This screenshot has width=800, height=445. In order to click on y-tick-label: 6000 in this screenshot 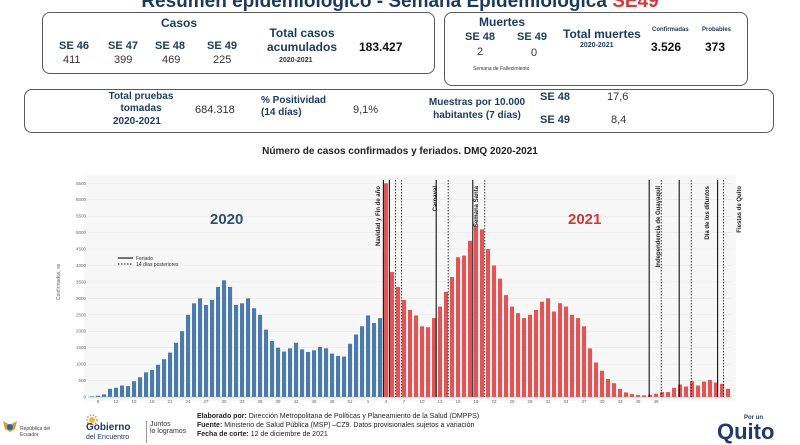, I will do `click(81, 199)`.